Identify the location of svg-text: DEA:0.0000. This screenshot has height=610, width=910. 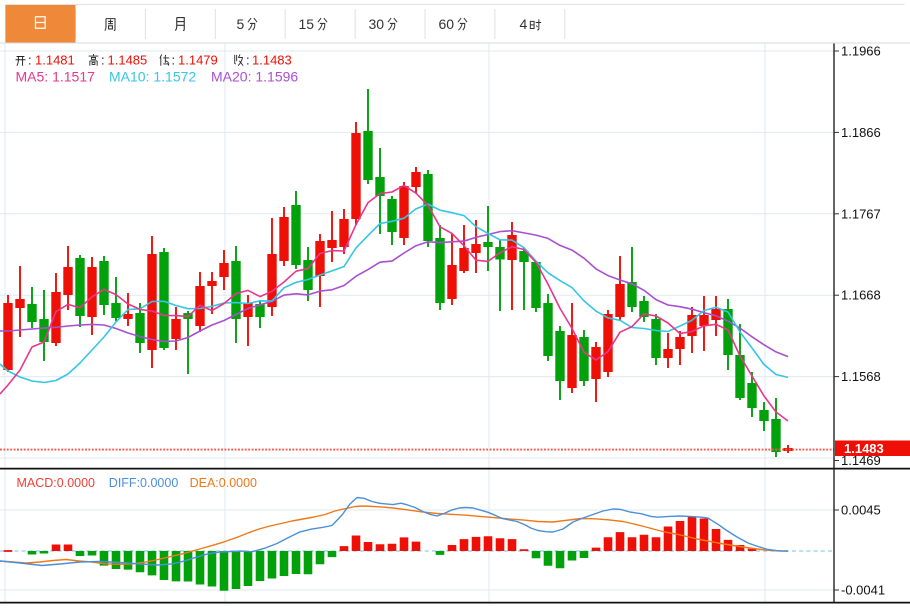
(223, 483).